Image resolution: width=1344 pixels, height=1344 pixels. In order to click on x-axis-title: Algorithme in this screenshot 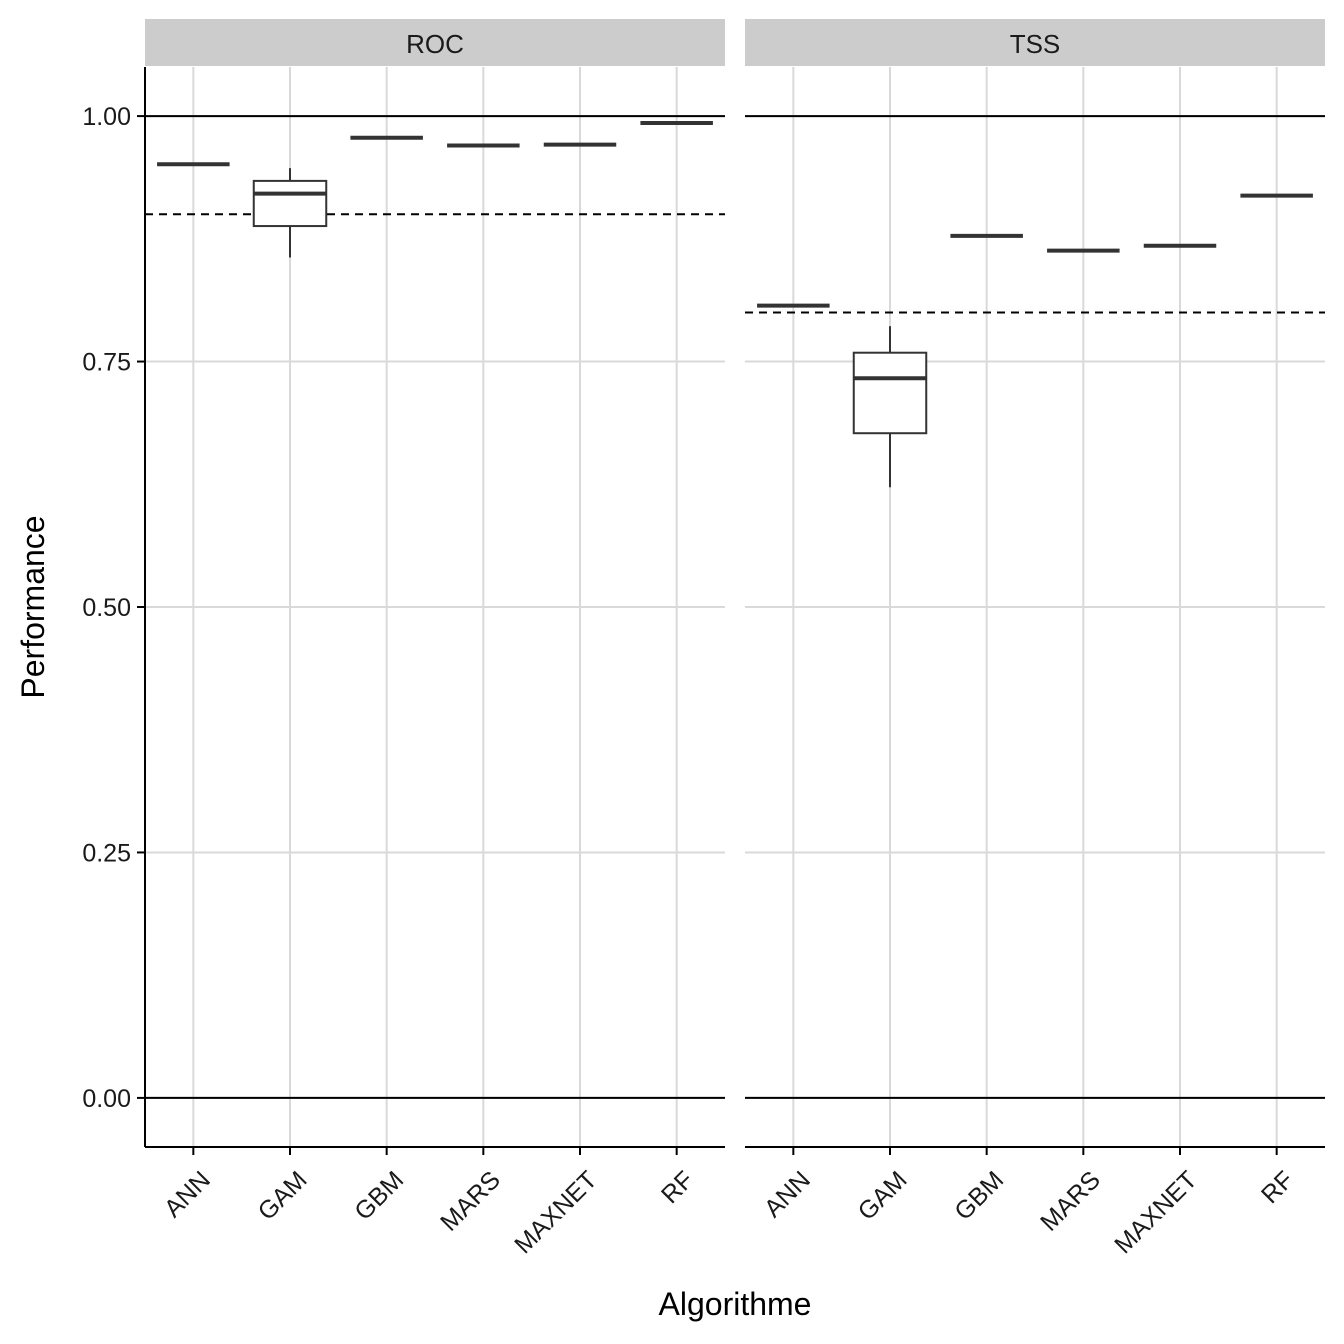, I will do `click(735, 1304)`.